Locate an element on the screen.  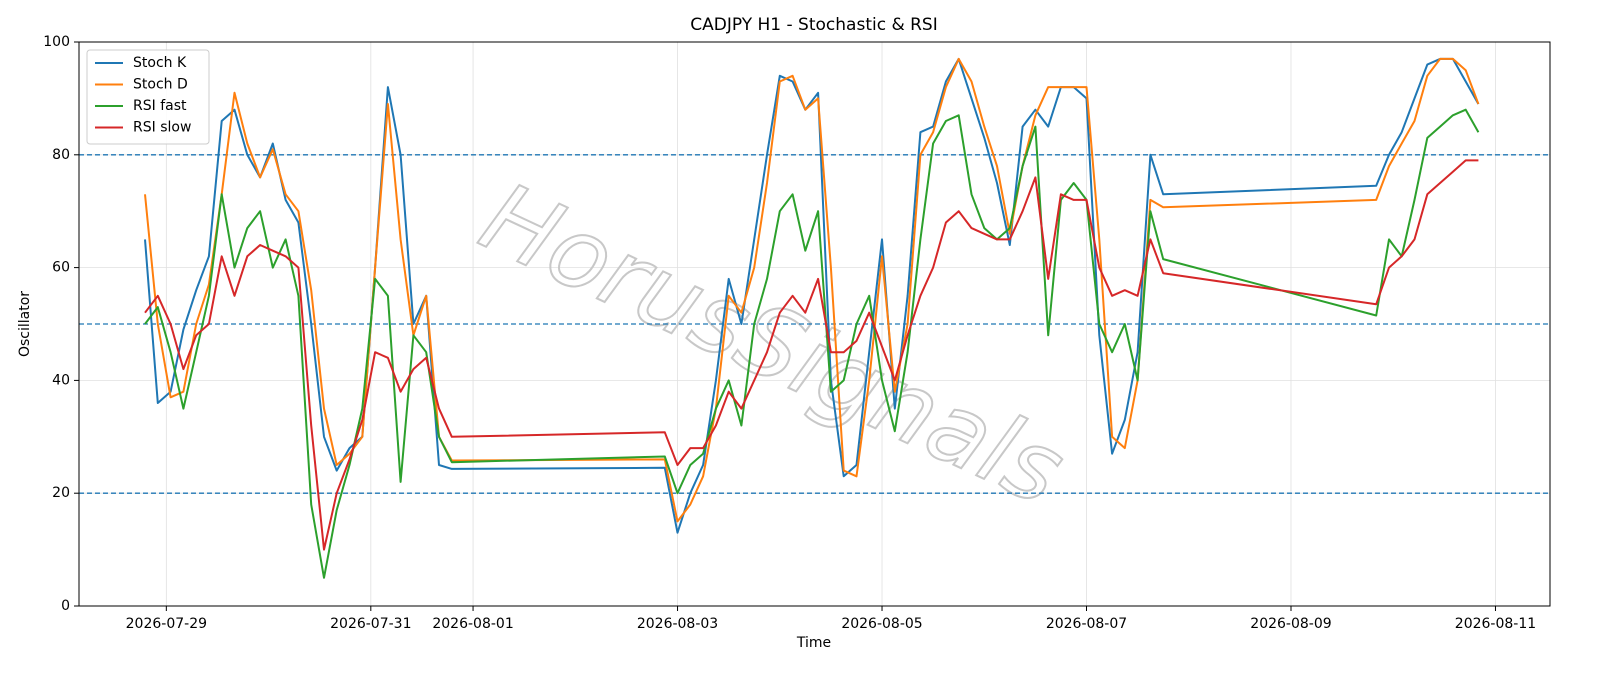
y-tick-label: 80 is located at coordinates (61, 155).